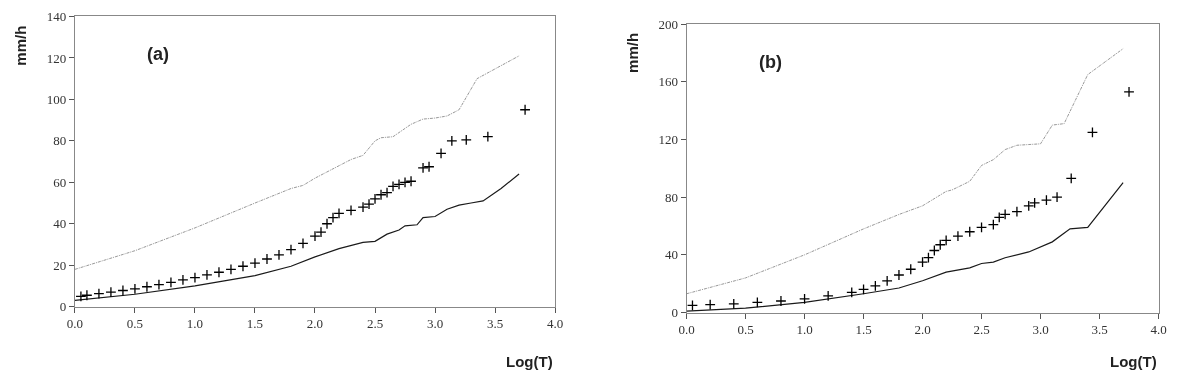  What do you see at coordinates (56, 99) in the screenshot?
I see `y-tick-label: 100` at bounding box center [56, 99].